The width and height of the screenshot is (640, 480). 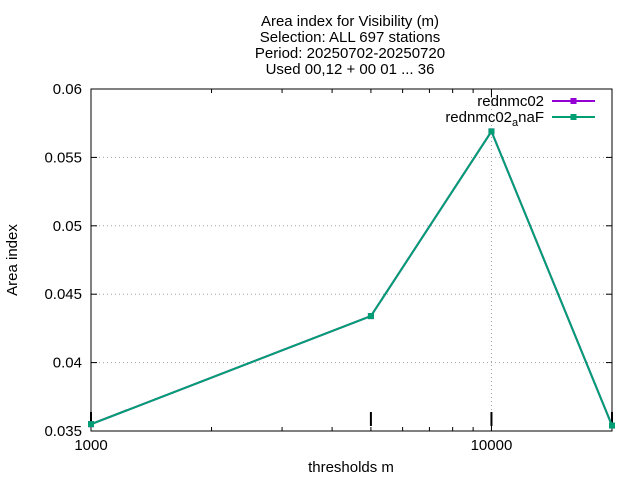 I want to click on legend-label-series-2: rednmc02anaF, so click(x=494, y=119).